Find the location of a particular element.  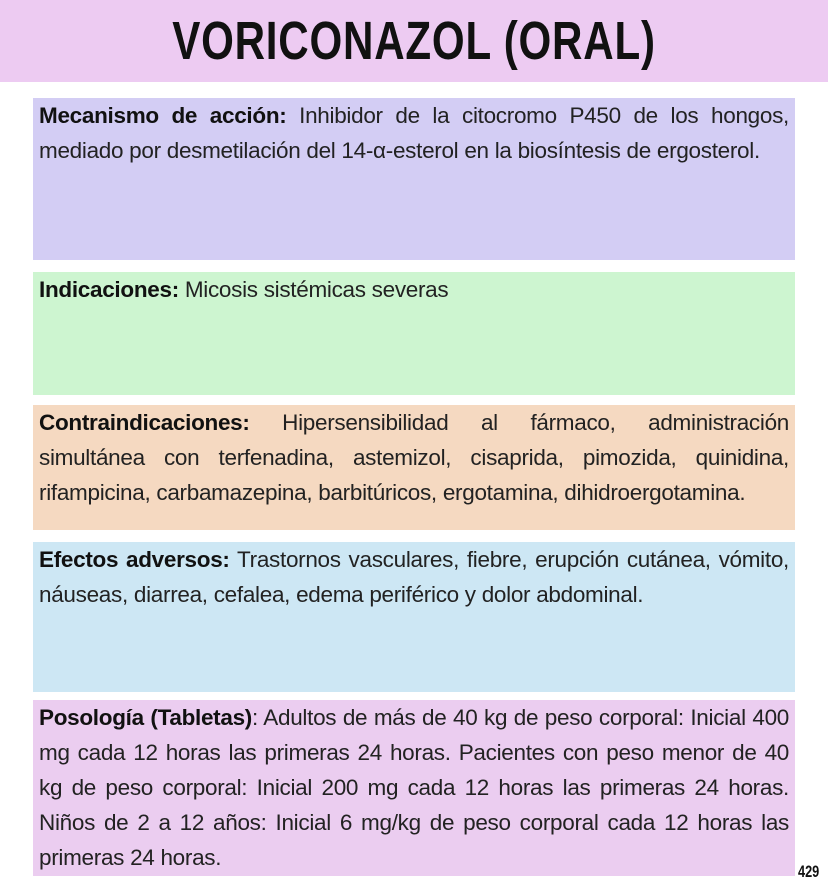

section-label: Contraindicaciones: is located at coordinates (144, 422).